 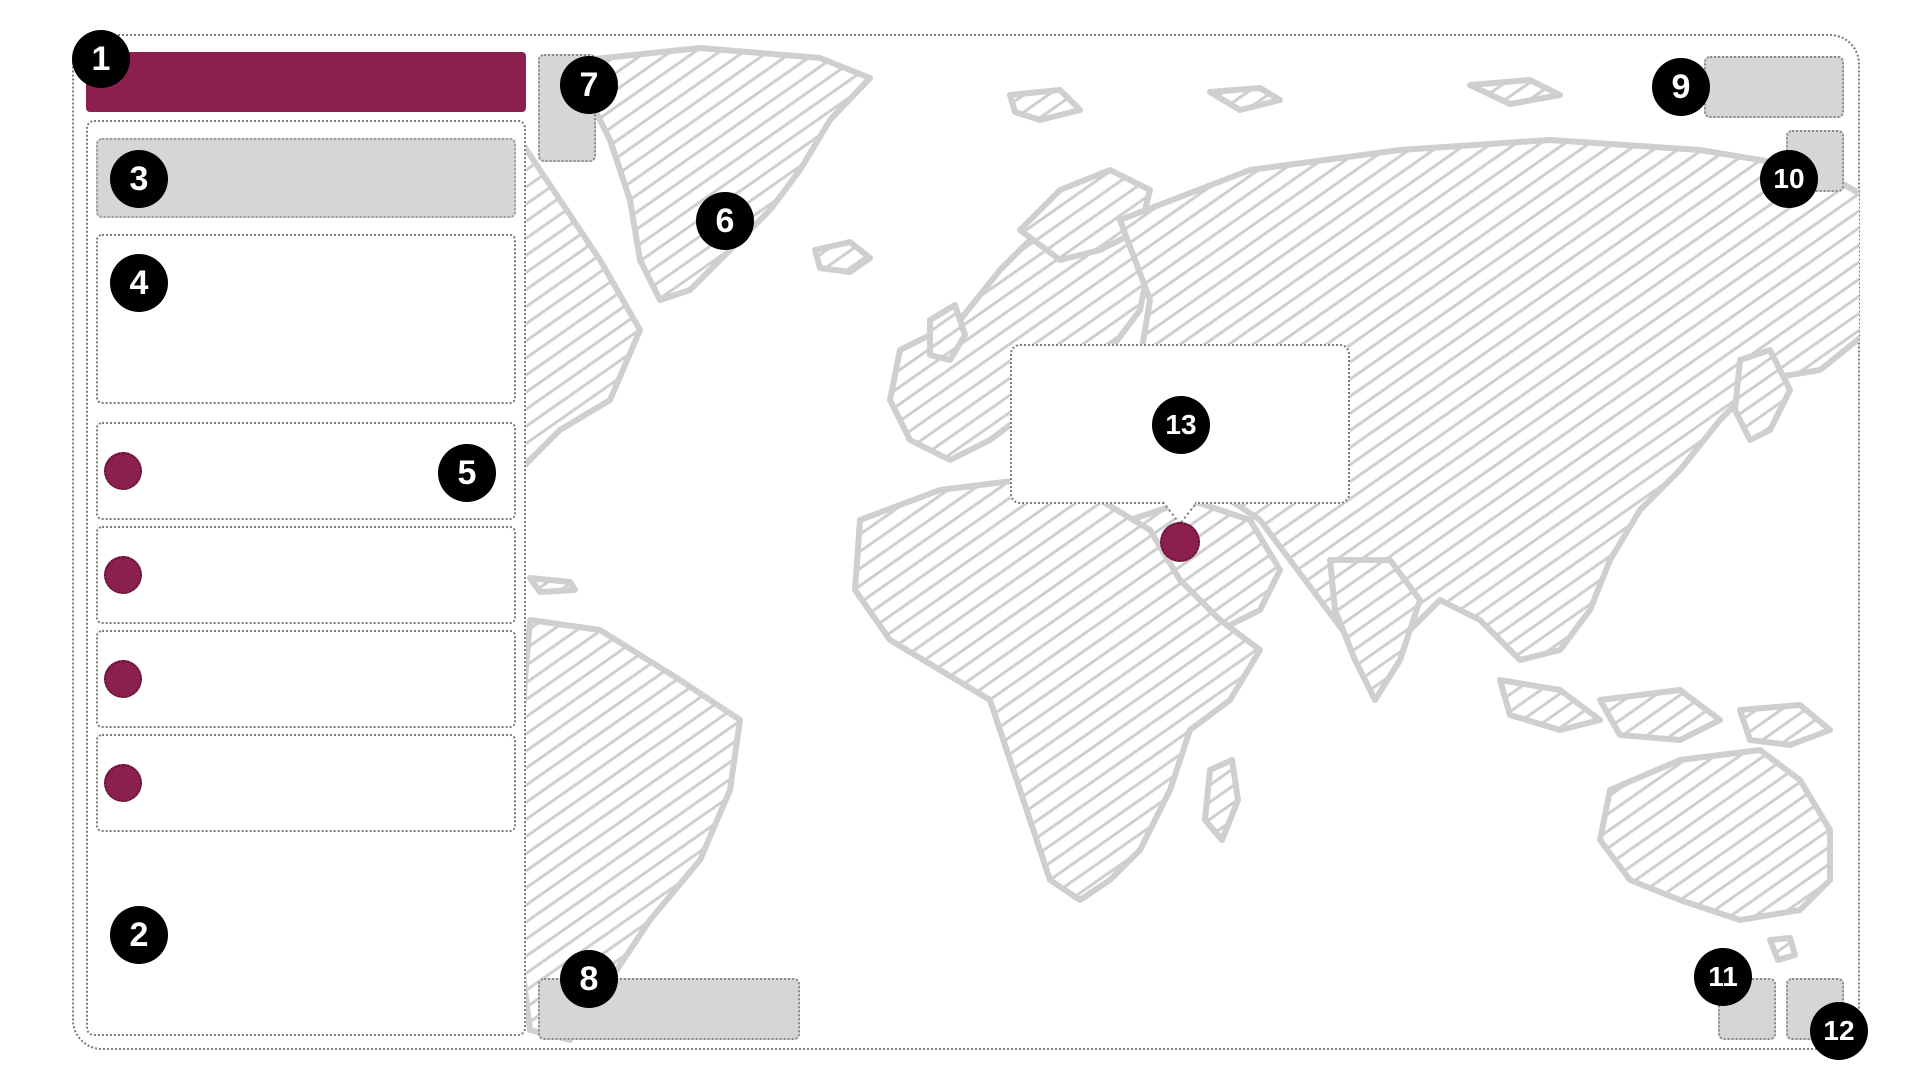 What do you see at coordinates (947, 332) in the screenshot?
I see `uk-landmass` at bounding box center [947, 332].